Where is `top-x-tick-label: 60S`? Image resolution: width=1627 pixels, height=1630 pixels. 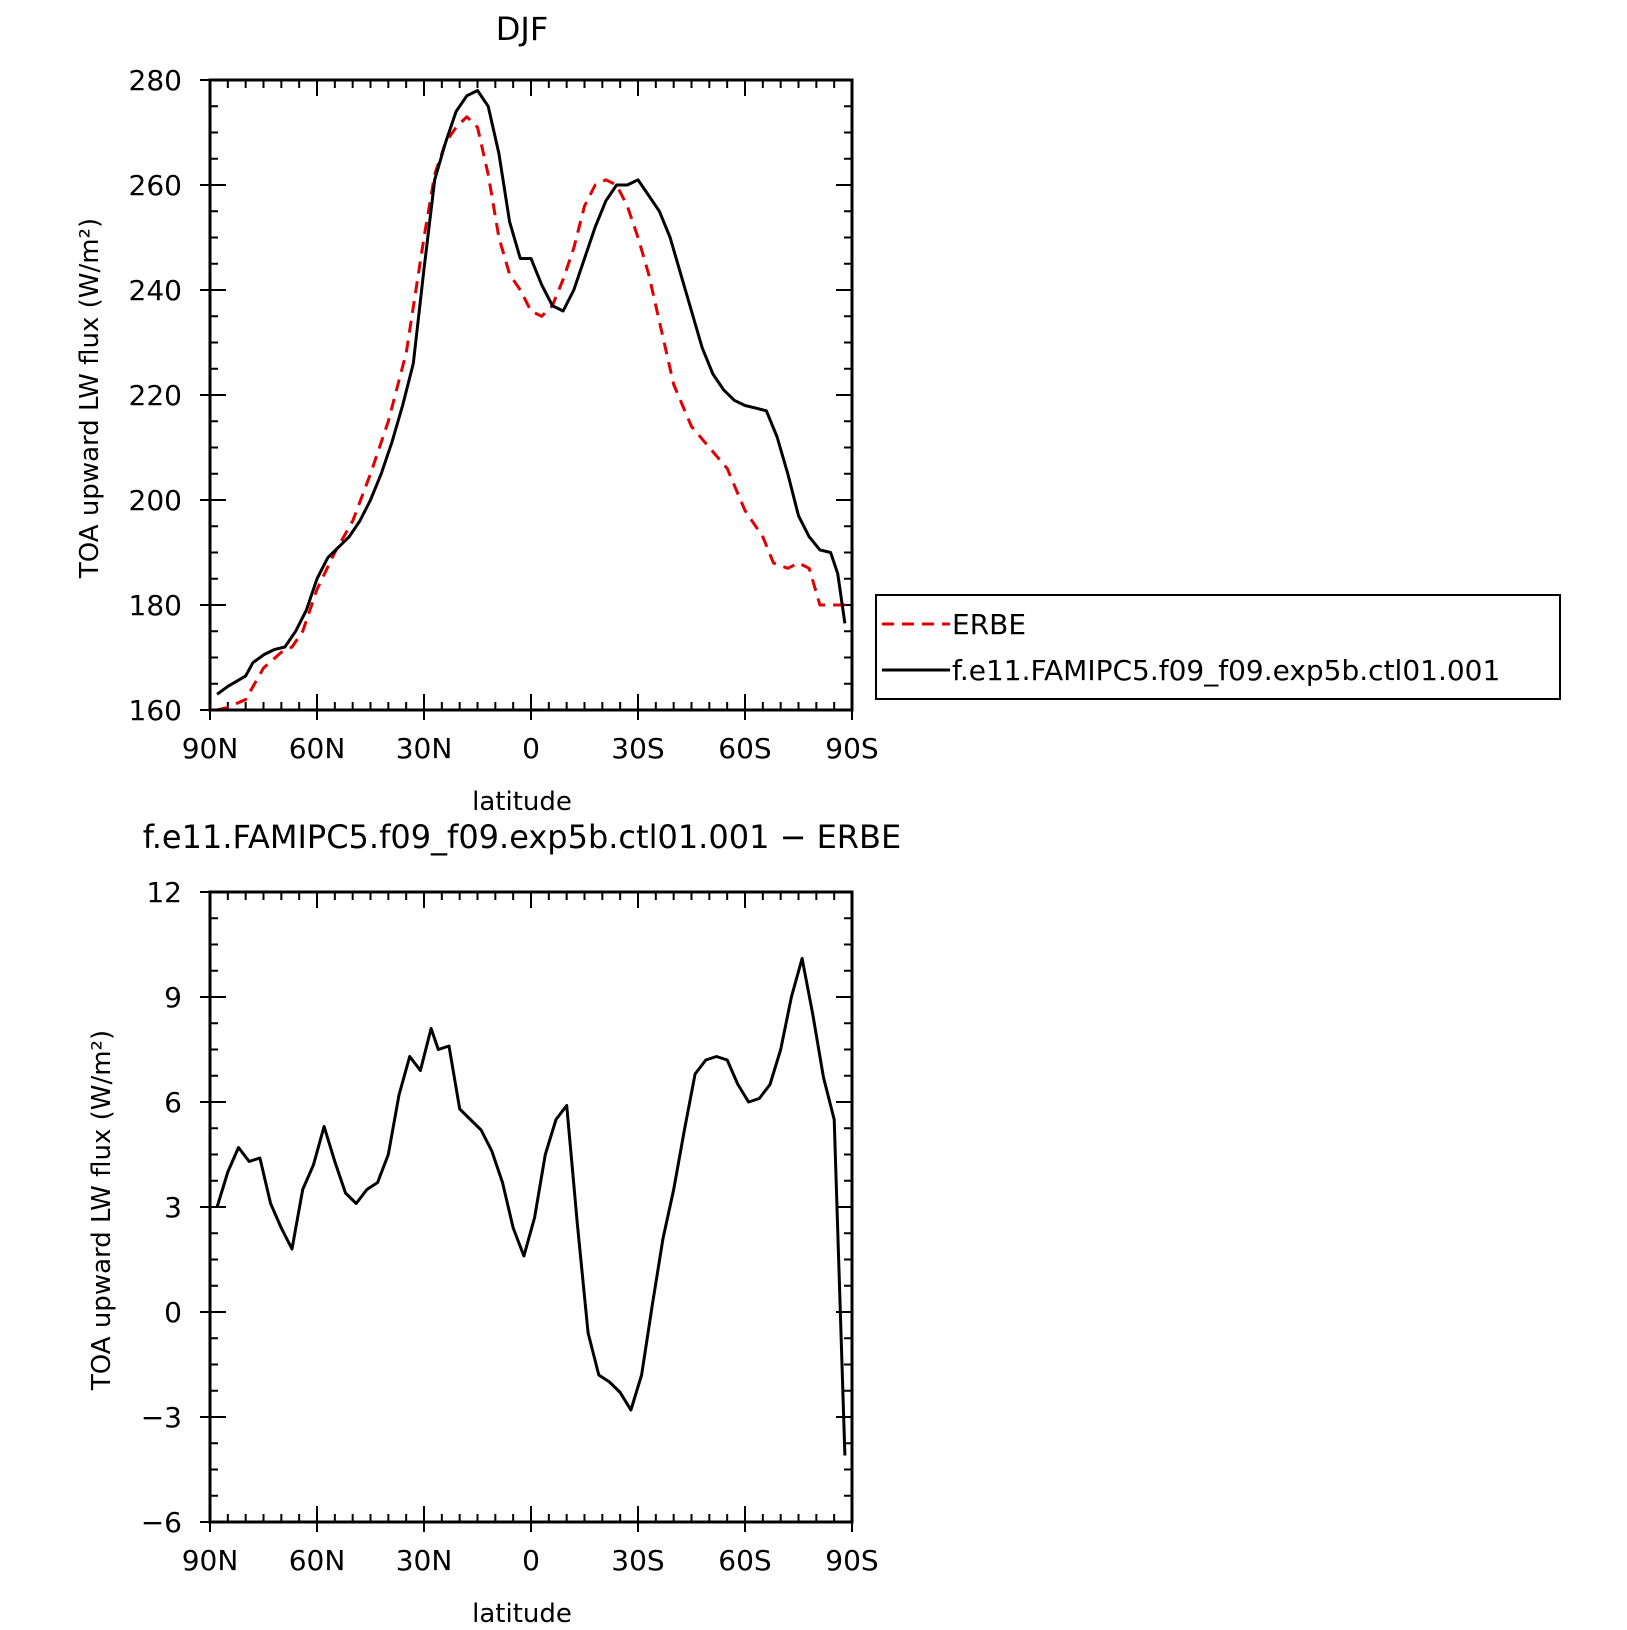 top-x-tick-label: 60S is located at coordinates (744, 748).